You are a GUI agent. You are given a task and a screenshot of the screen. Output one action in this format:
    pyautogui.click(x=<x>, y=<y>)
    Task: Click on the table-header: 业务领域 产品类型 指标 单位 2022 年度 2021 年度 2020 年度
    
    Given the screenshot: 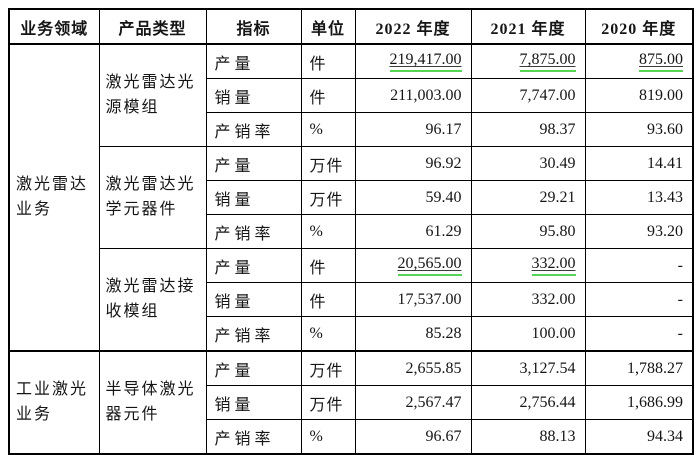 What is the action you would take?
    pyautogui.click(x=351, y=26)
    